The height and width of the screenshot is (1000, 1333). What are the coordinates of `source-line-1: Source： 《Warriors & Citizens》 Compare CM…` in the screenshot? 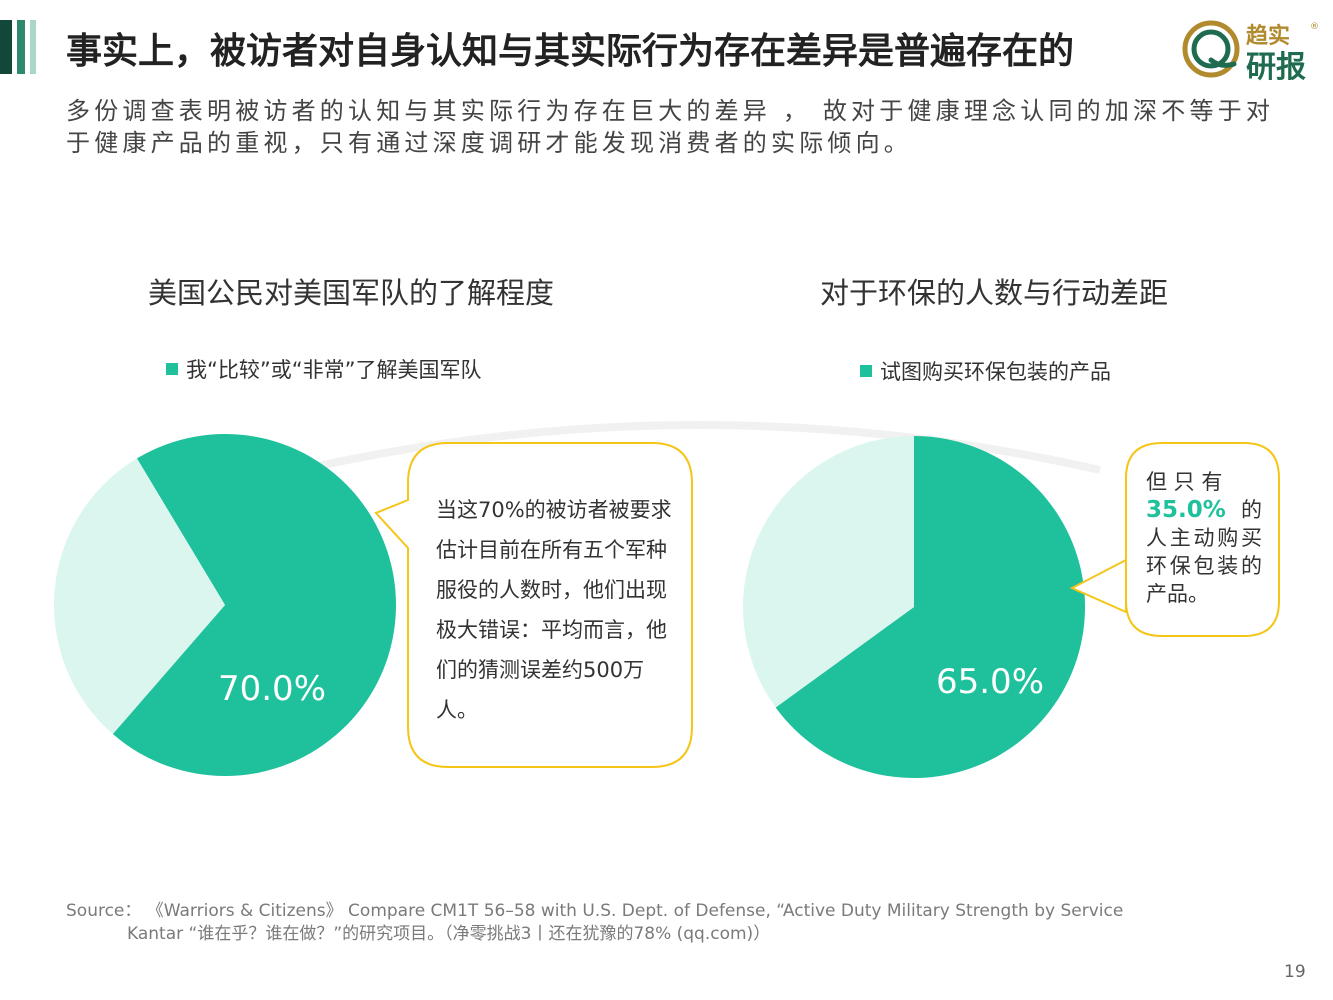 It's located at (595, 911).